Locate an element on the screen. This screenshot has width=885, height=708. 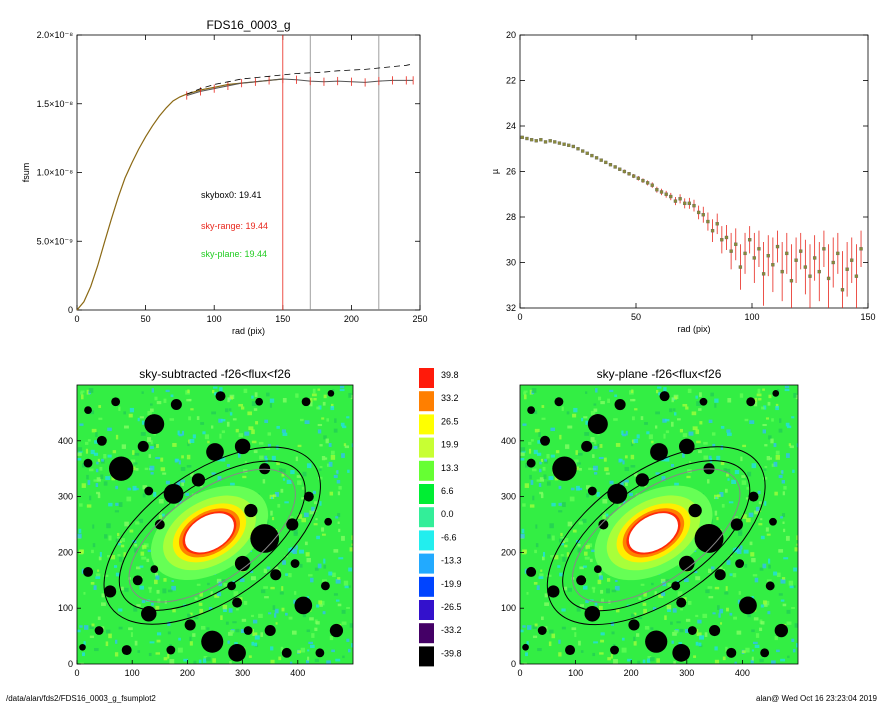
sky-annotation: sky-range: 19.44 is located at coordinates (234, 226).